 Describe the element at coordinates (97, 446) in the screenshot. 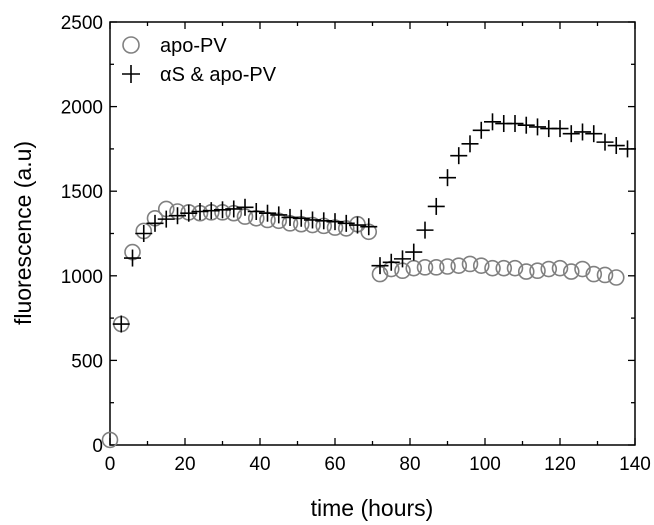

I see `y-tick-label: 0` at that location.